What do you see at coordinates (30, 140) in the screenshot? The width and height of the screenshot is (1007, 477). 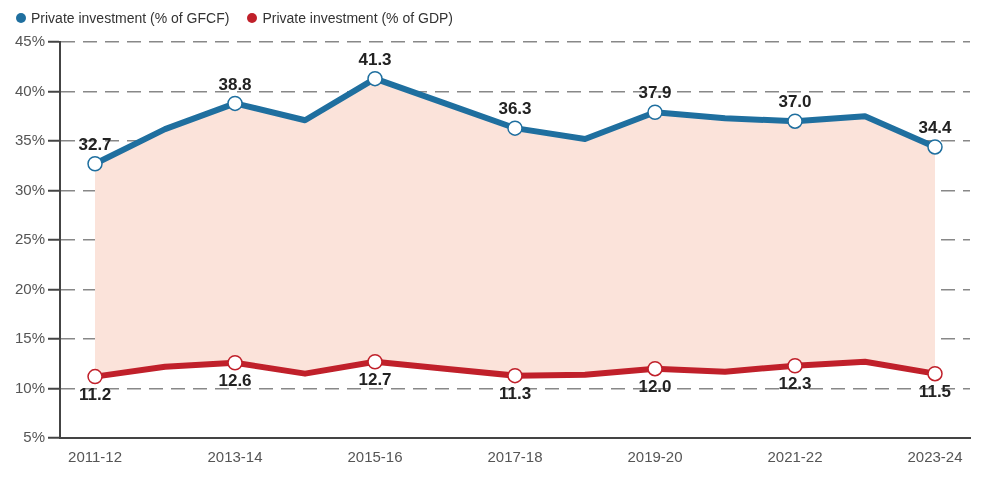 I see `y-tick-label: 35%` at bounding box center [30, 140].